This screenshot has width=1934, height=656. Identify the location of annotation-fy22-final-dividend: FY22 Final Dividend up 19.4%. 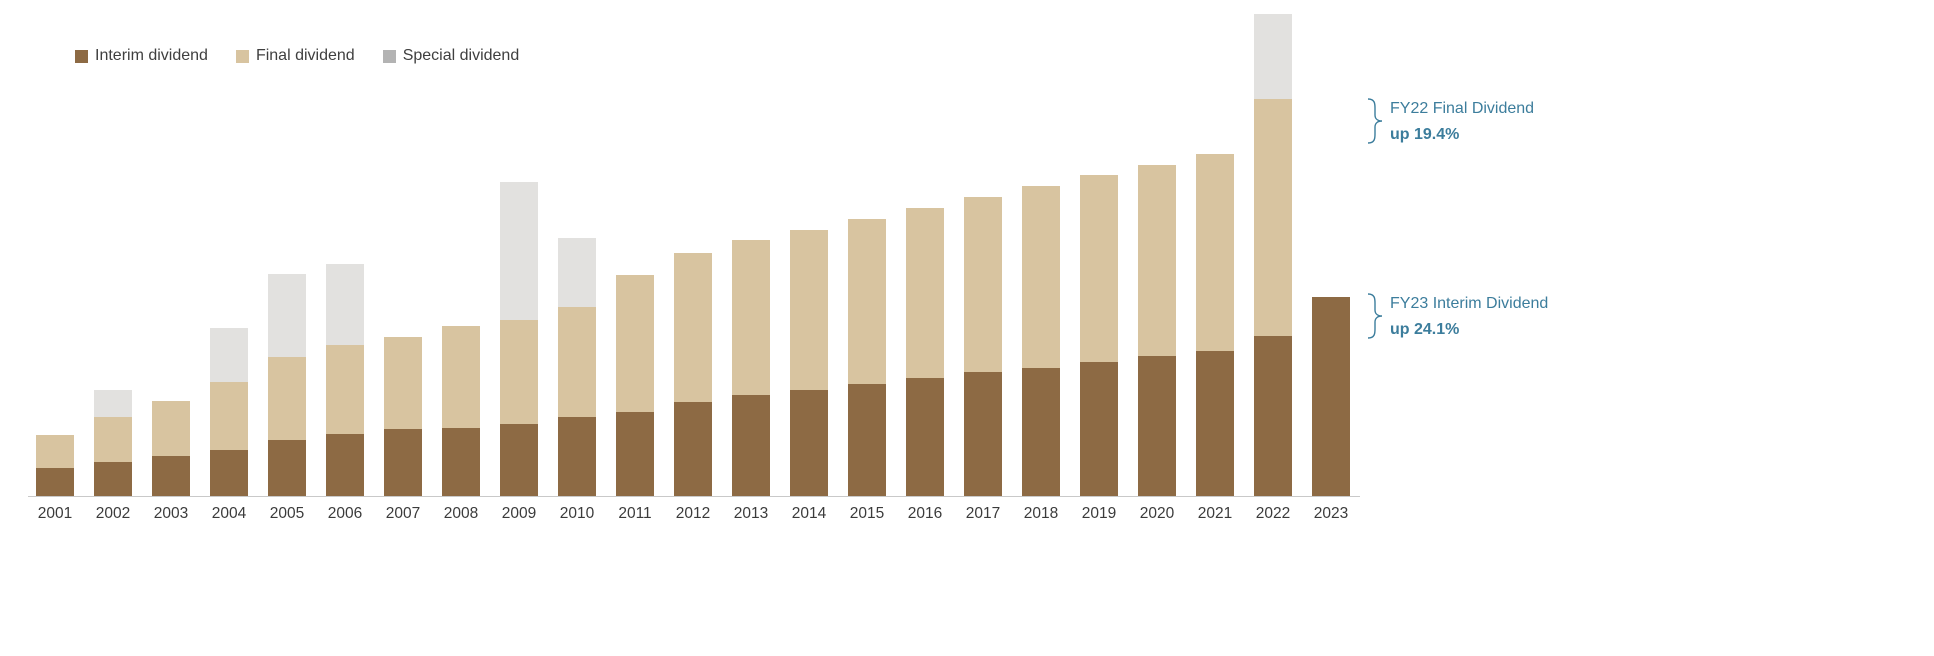
(1450, 121).